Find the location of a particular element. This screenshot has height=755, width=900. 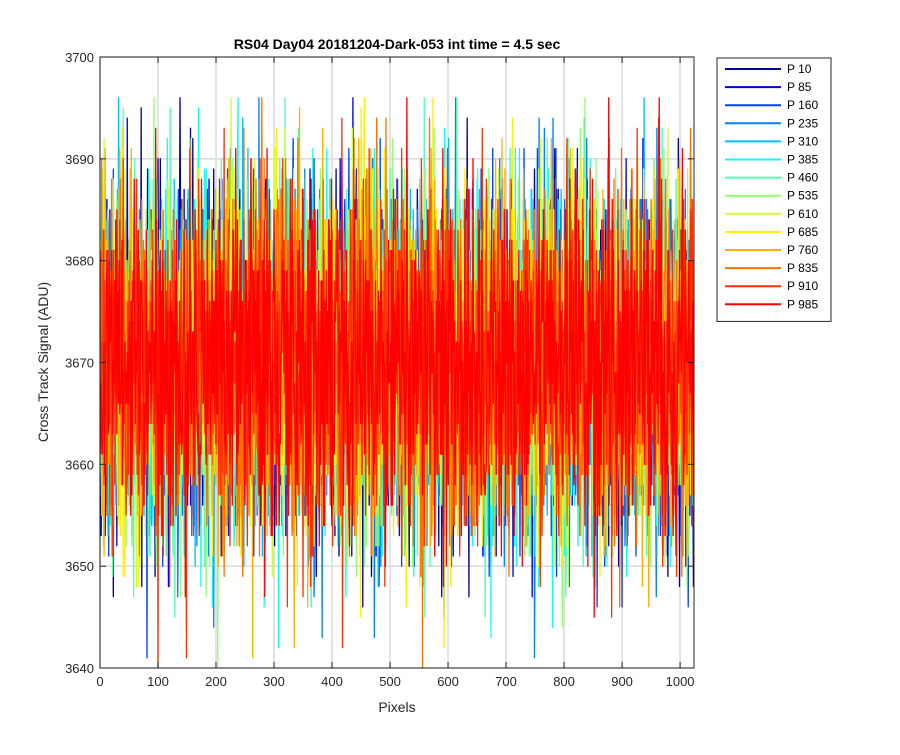

x-tick-label: 700 is located at coordinates (506, 681).